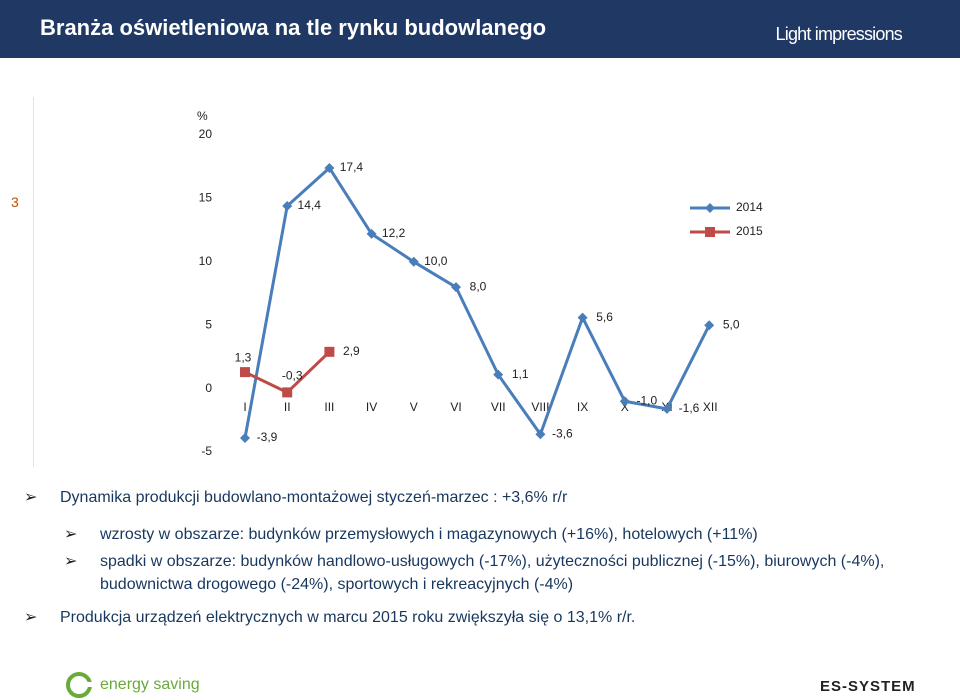 Image resolution: width=960 pixels, height=700 pixels. What do you see at coordinates (749, 231) in the screenshot?
I see `legend-label: 2015` at bounding box center [749, 231].